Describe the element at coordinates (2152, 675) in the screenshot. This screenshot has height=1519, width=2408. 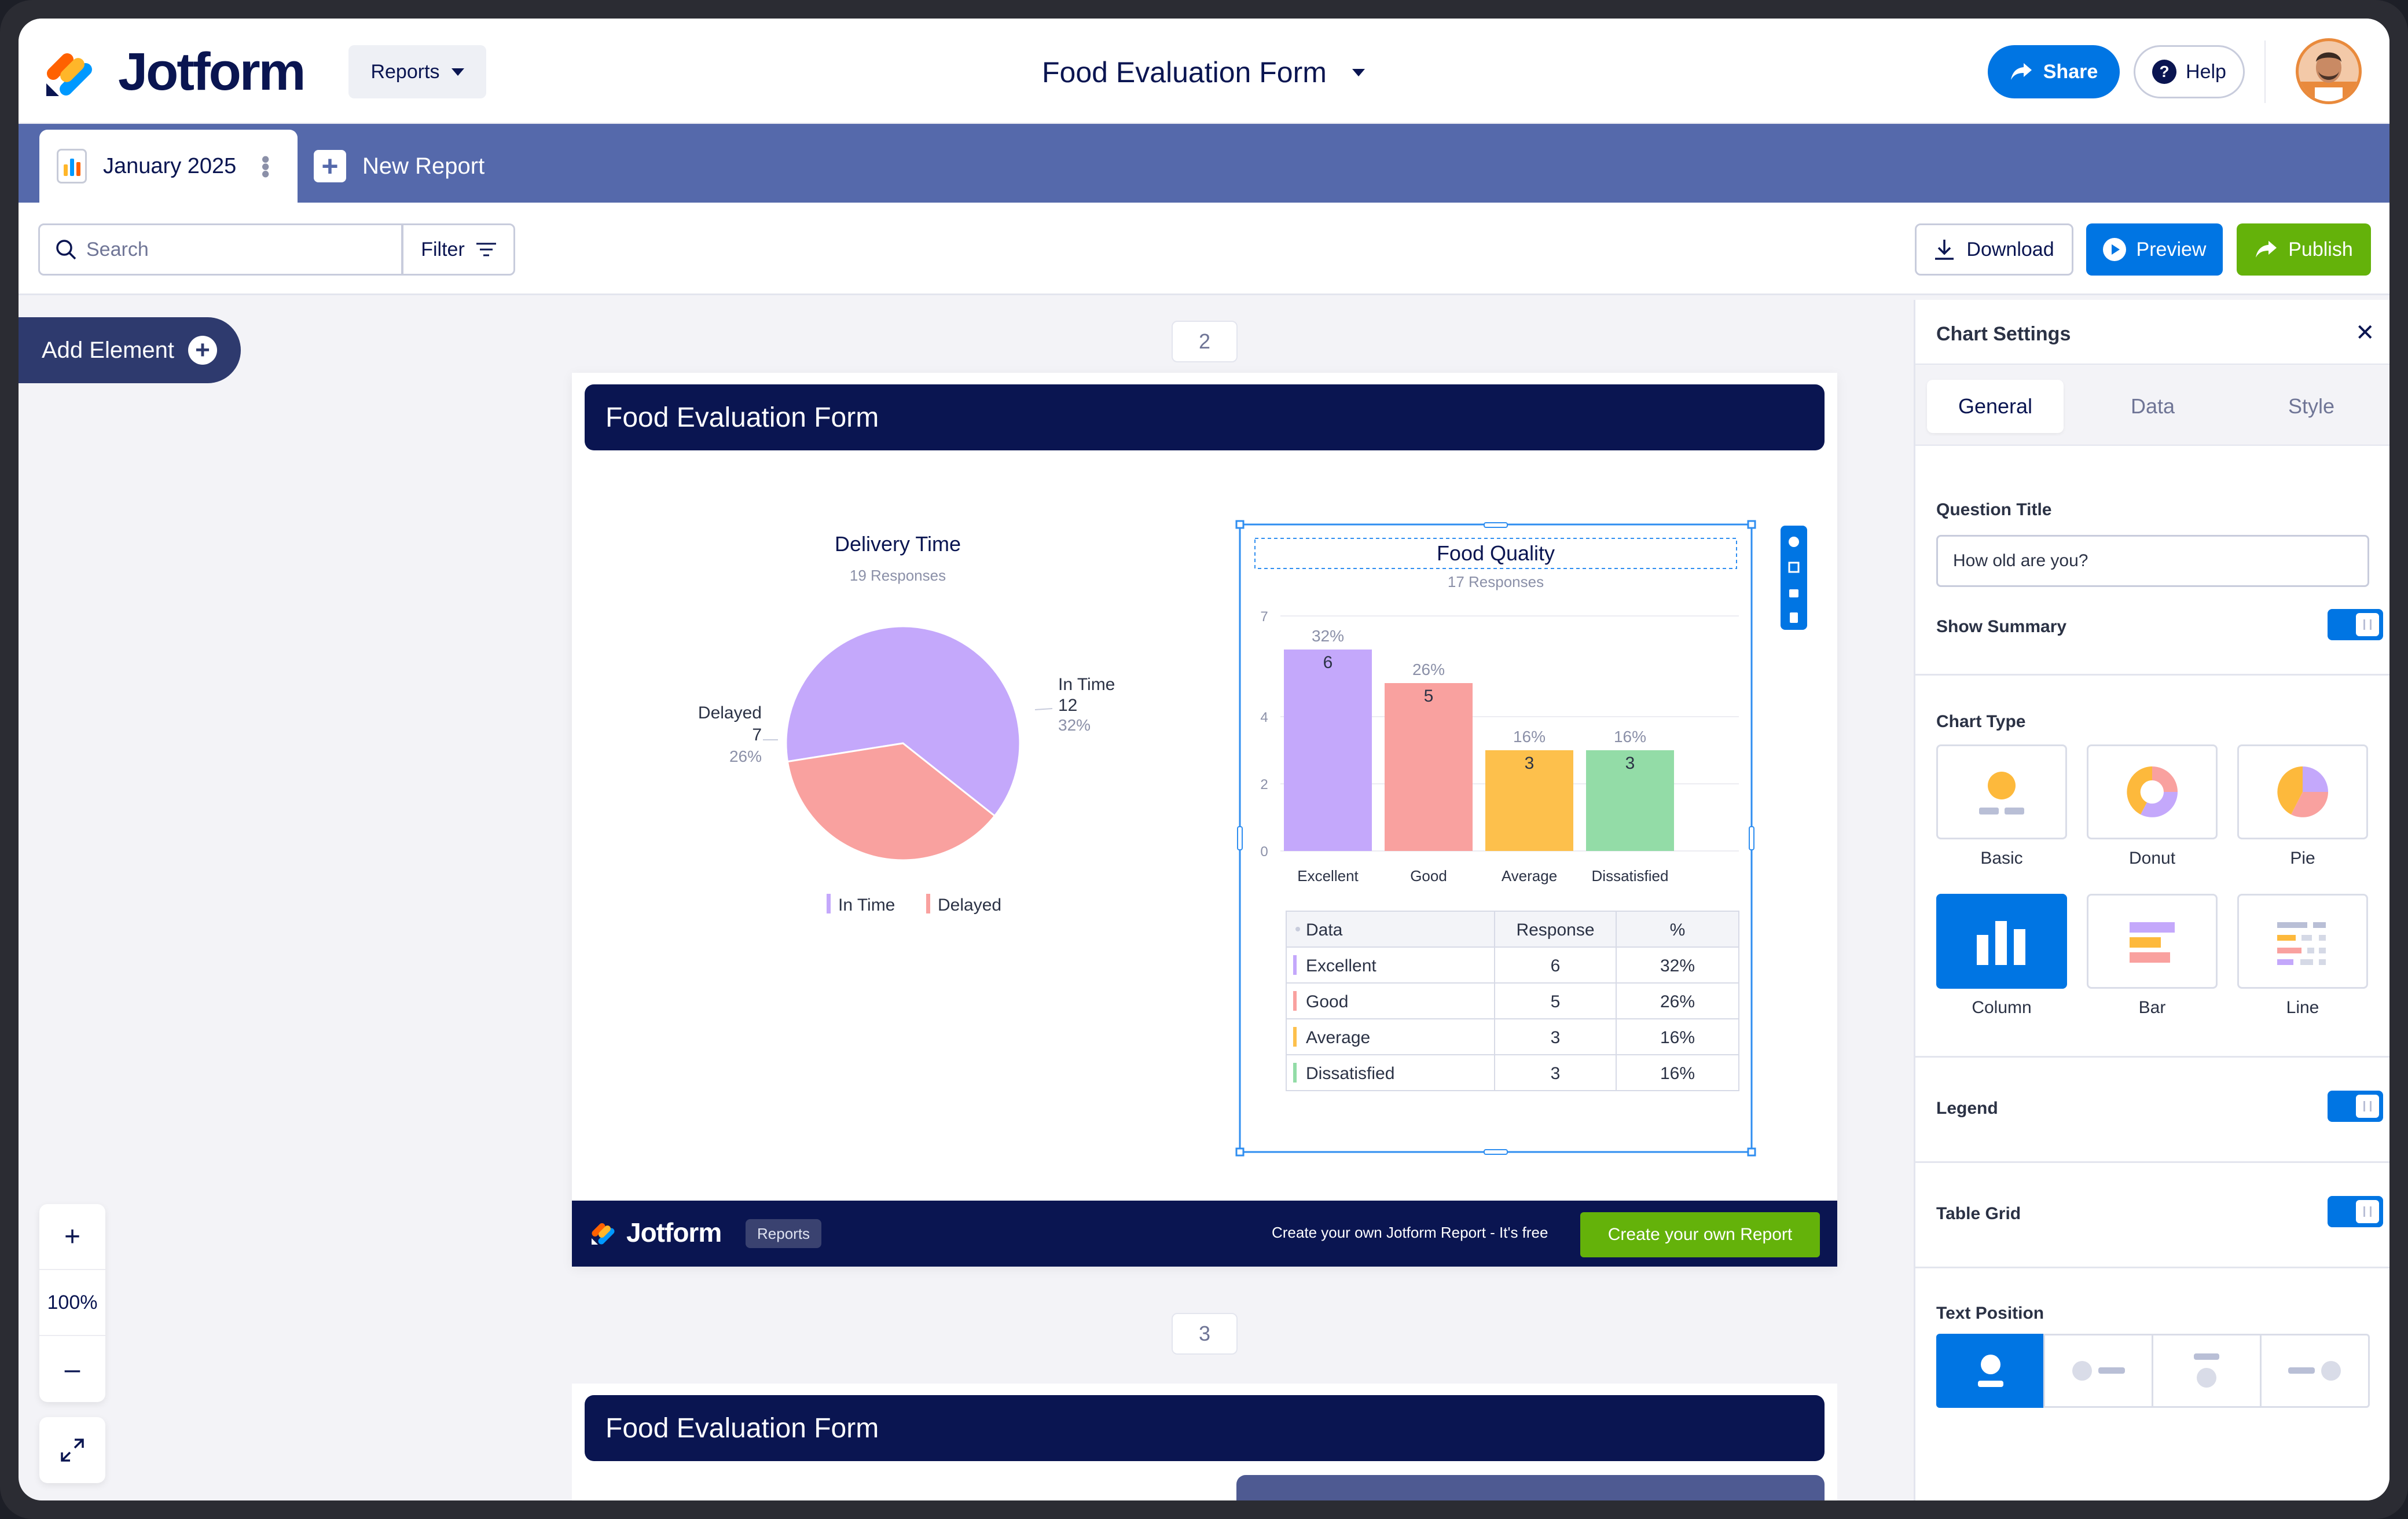
I see `panel-divider` at that location.